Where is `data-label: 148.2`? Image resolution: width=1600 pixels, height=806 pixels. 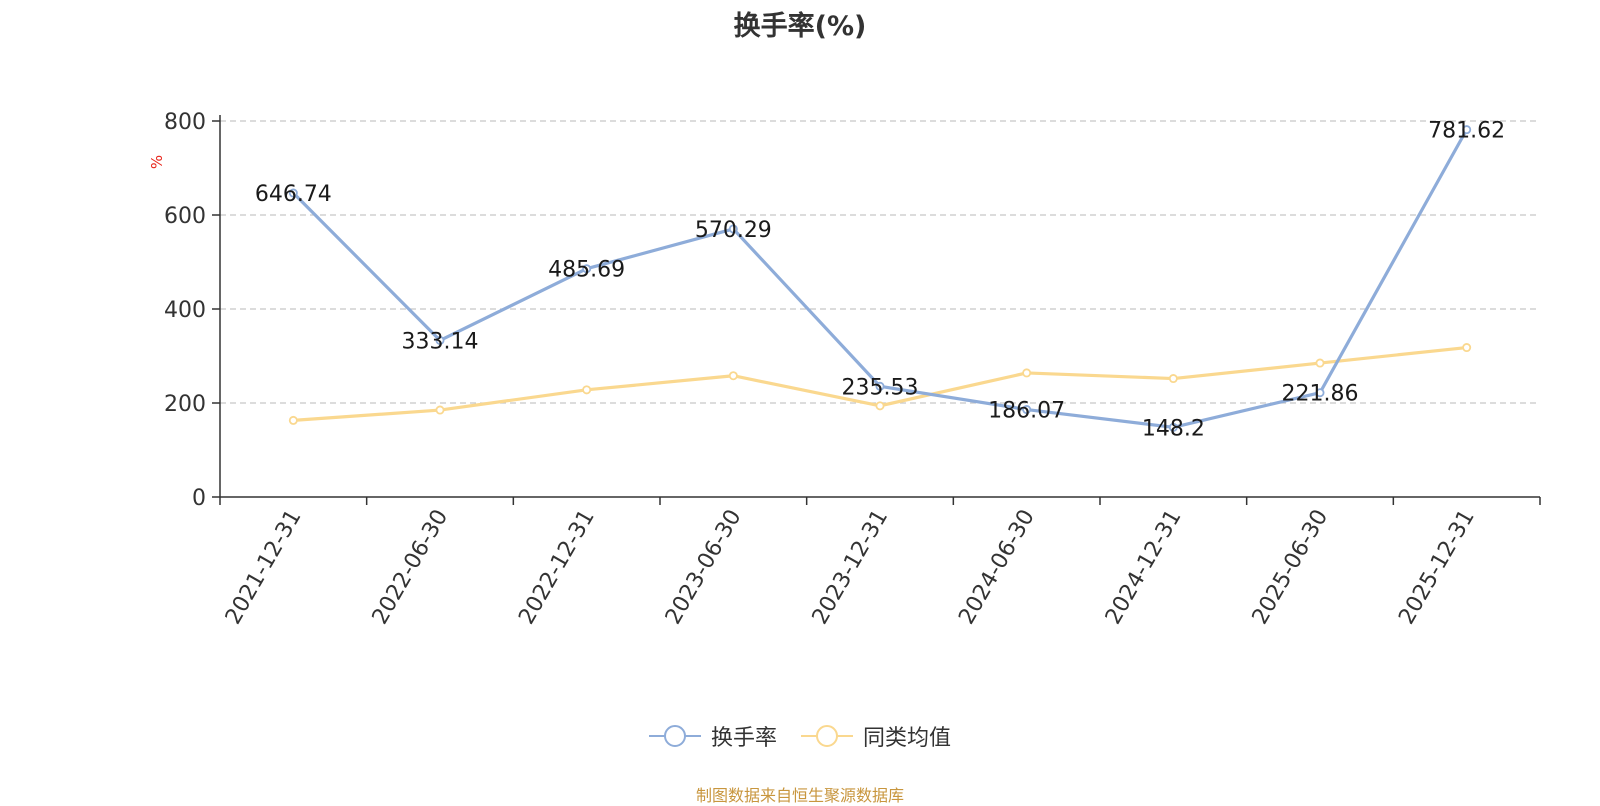 data-label: 148.2 is located at coordinates (1173, 428).